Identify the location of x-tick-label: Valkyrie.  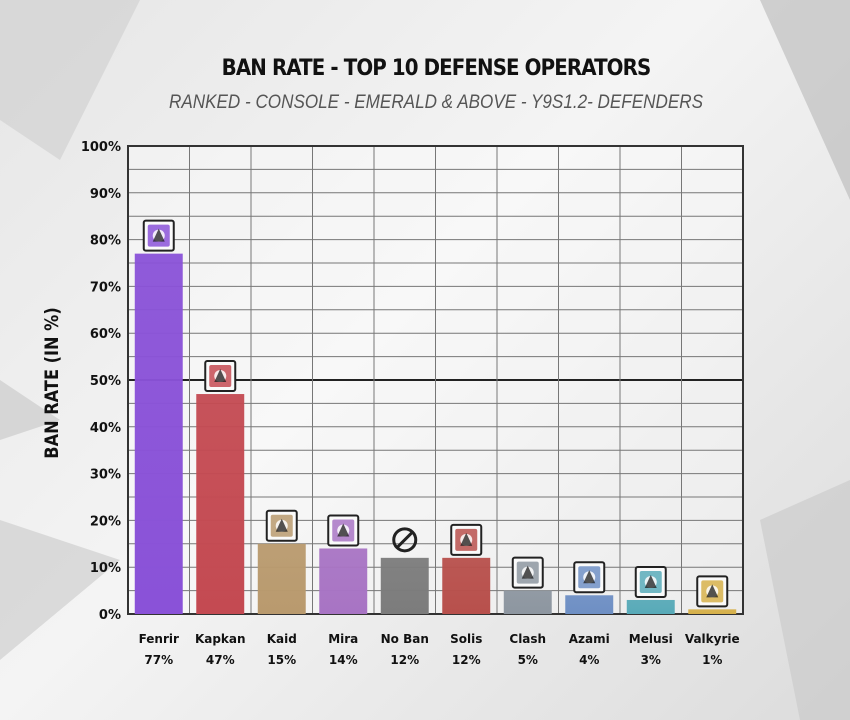
(712, 639).